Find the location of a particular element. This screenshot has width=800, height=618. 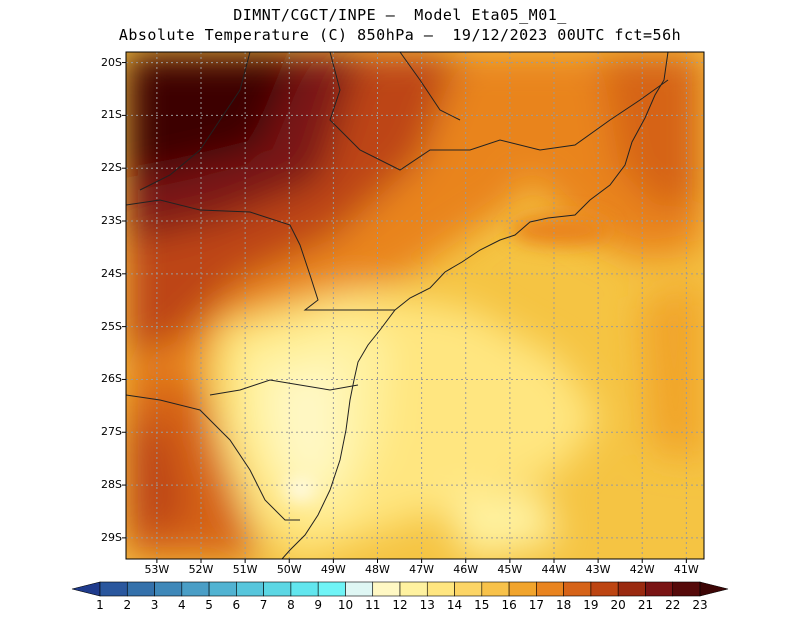

colorbar-arrow-high is located at coordinates (714, 589).